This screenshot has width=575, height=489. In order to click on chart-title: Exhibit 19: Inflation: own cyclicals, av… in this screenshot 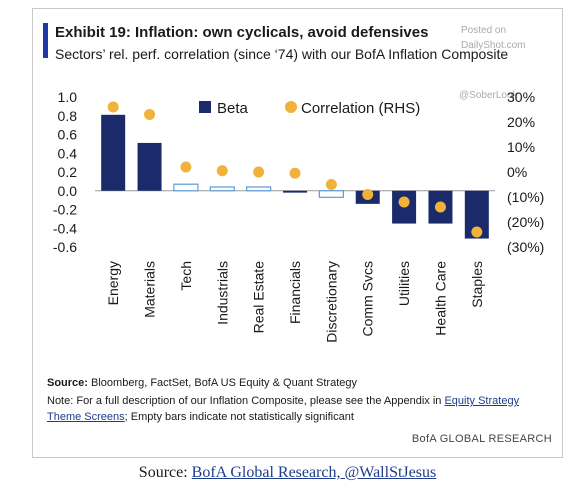, I will do `click(242, 32)`.